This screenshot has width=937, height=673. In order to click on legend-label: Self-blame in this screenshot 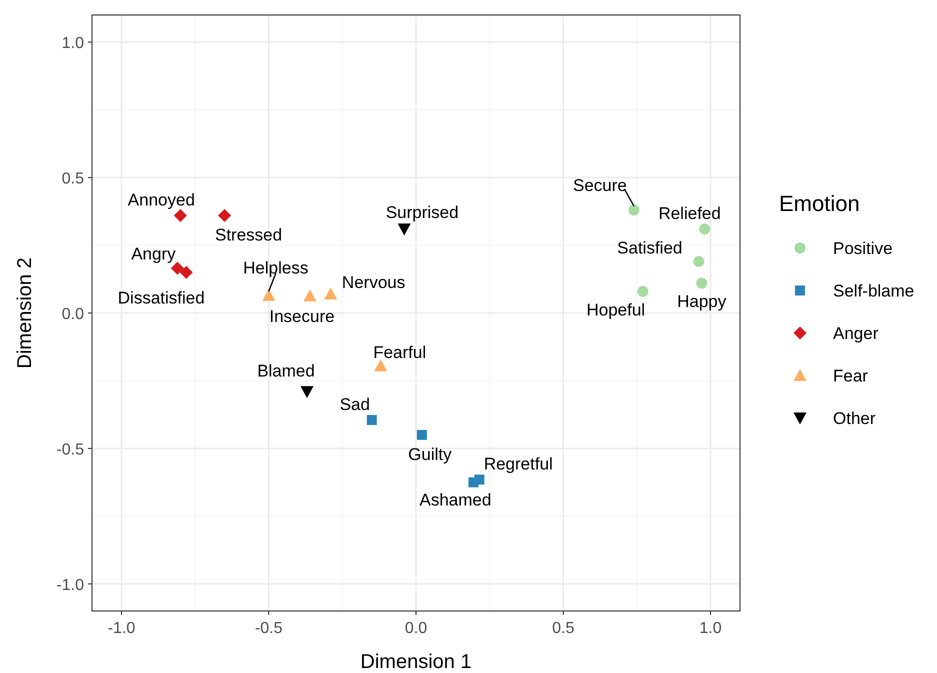, I will do `click(873, 291)`.